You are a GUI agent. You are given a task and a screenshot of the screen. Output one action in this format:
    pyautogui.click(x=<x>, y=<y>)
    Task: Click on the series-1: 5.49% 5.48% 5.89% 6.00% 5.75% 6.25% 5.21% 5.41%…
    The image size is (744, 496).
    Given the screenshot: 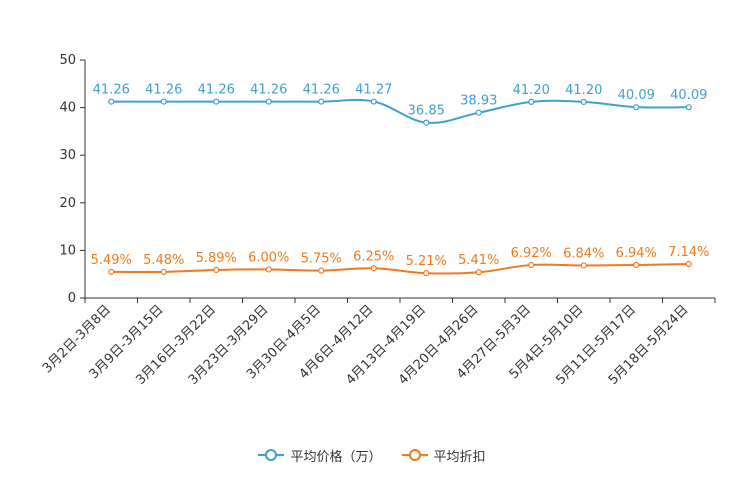 What is the action you would take?
    pyautogui.click(x=400, y=261)
    